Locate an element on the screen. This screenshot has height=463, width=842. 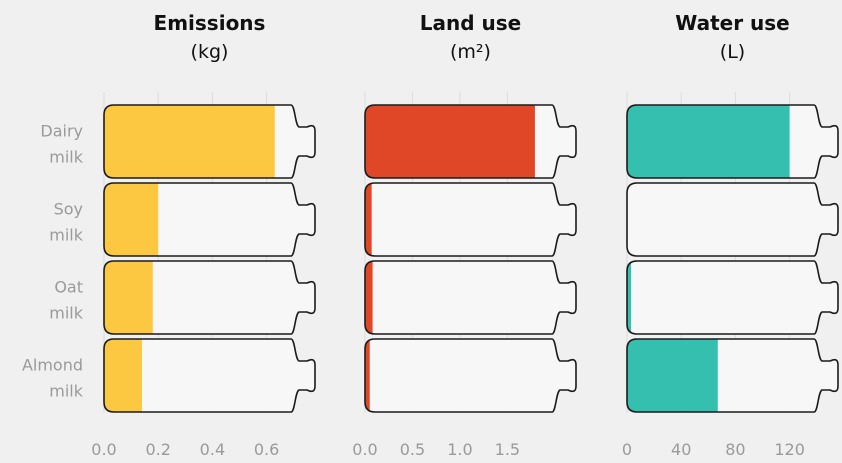
category-label: Oat milk is located at coordinates (66, 300).